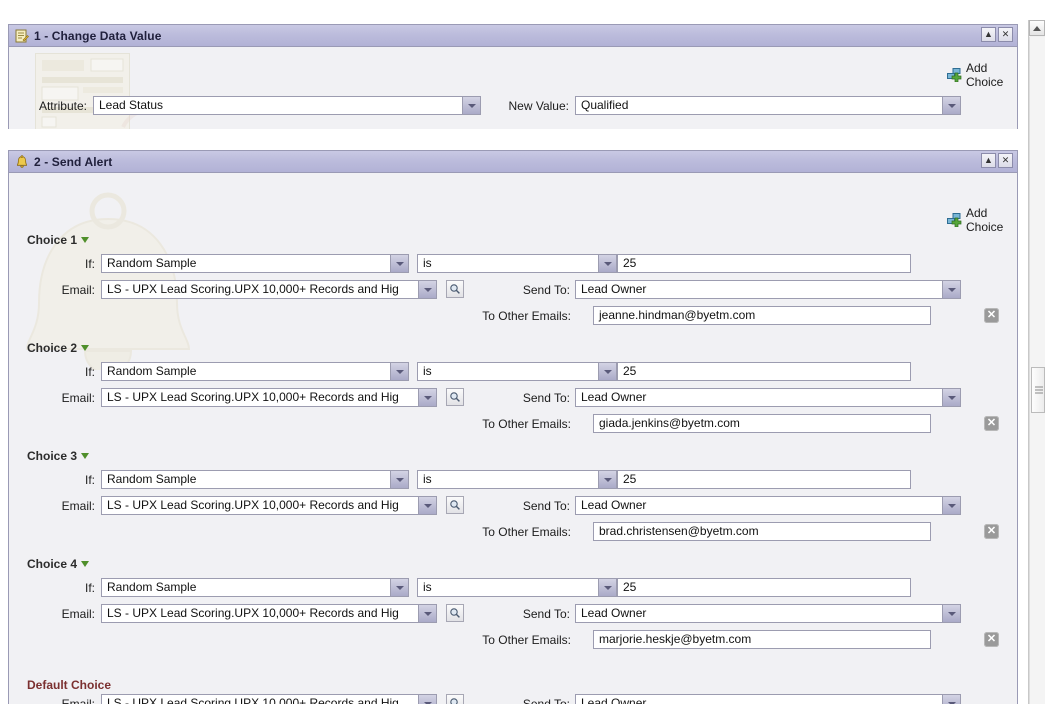 Image resolution: width=1045 pixels, height=704 pixels. I want to click on choice-3-send-to-select: Lead Owner, so click(768, 505).